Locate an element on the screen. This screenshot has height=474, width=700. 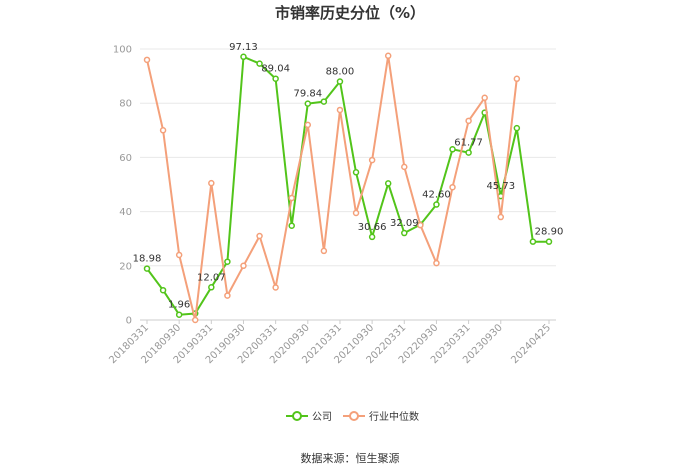
data-label: 61.77 is located at coordinates (468, 143).